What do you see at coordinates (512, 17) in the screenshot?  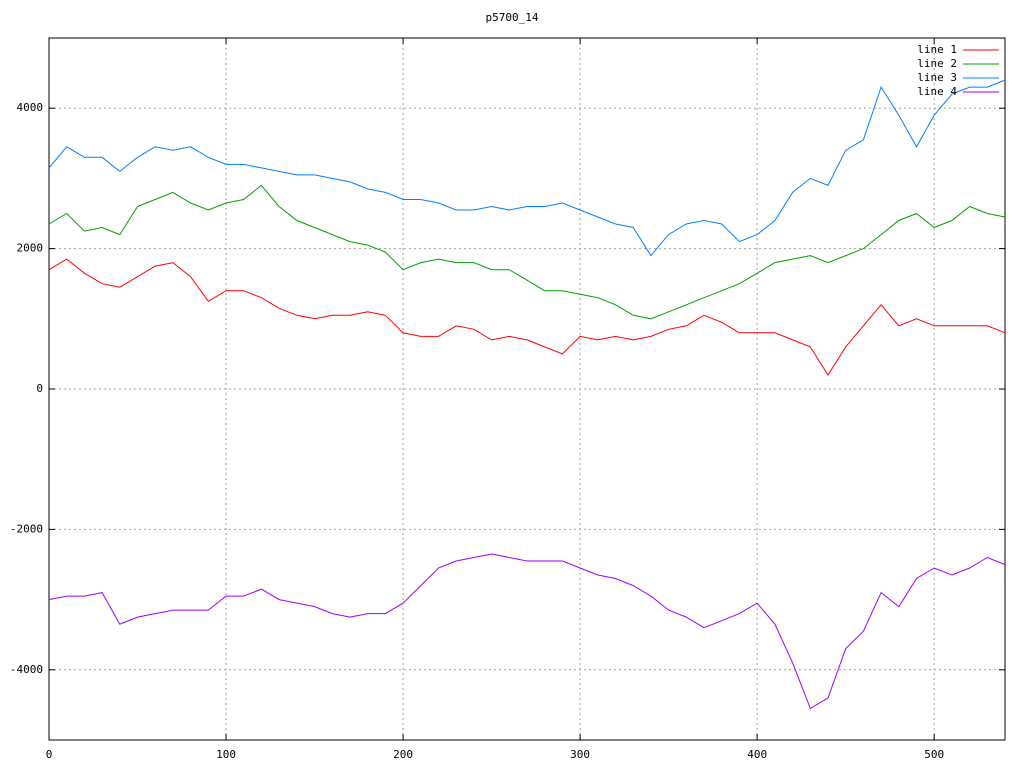 I see `chart-title: p5700_14` at bounding box center [512, 17].